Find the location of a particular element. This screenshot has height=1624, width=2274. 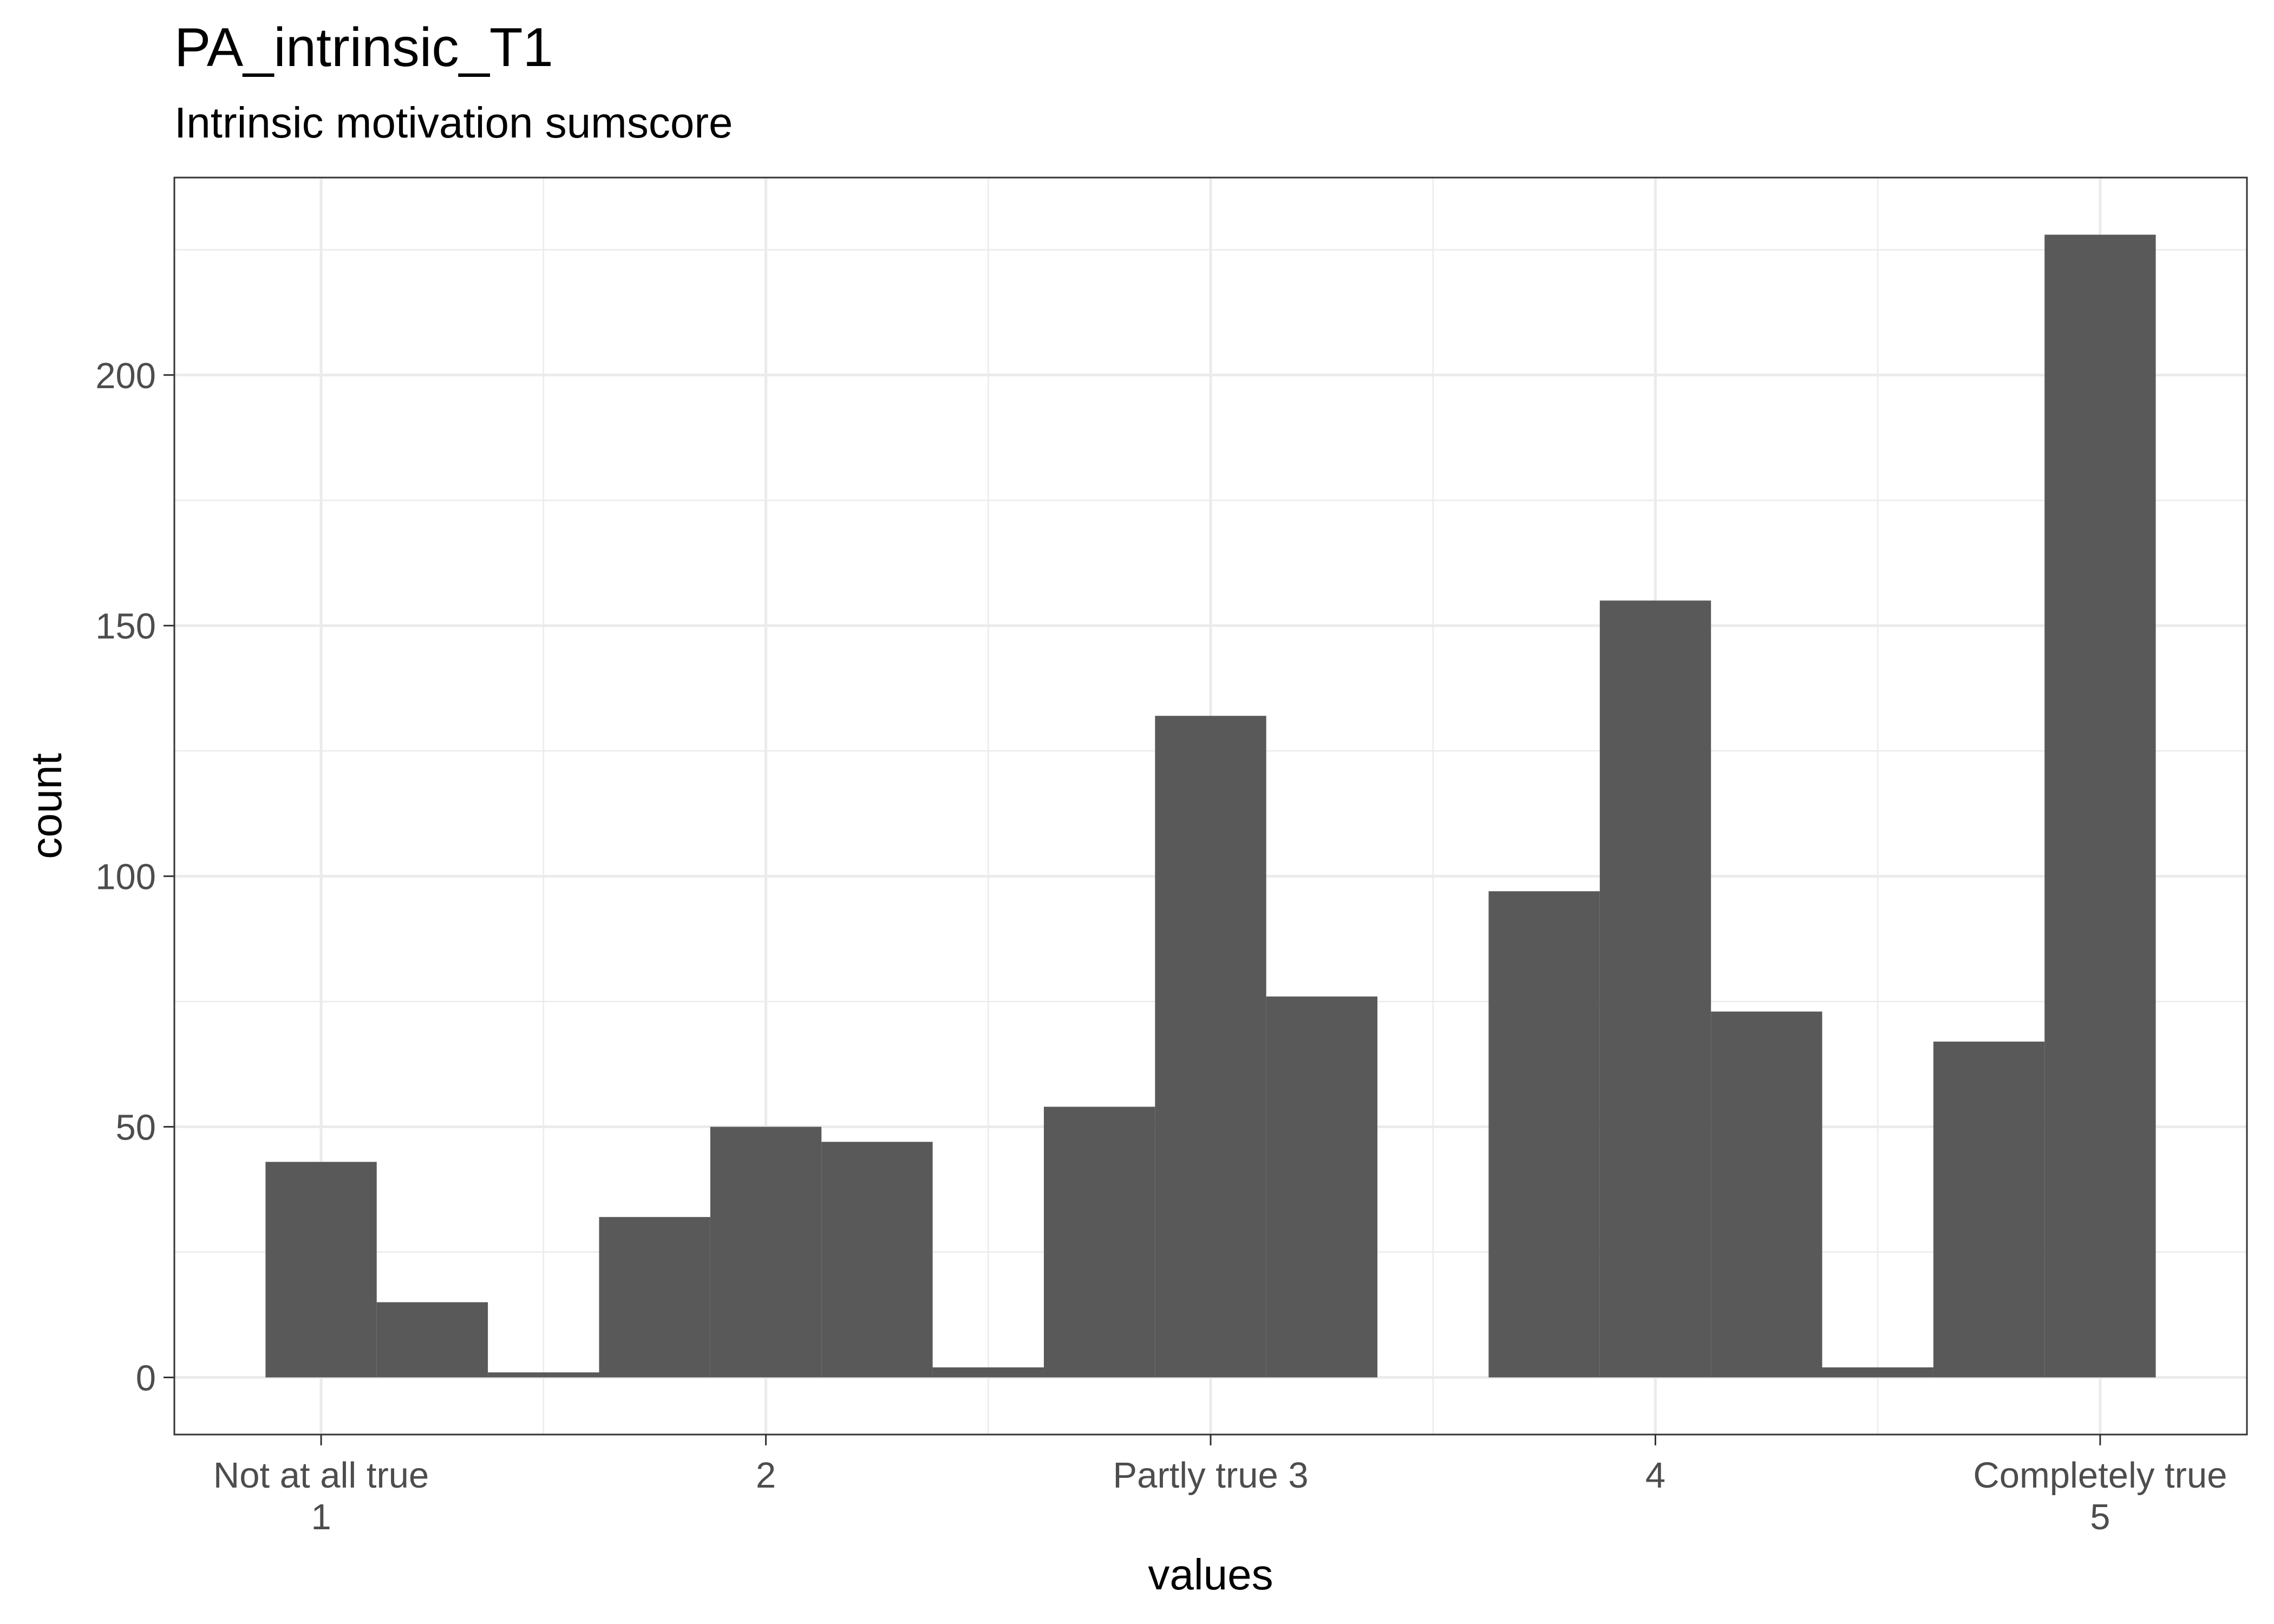

x-axis-title: values is located at coordinates (1211, 1574).